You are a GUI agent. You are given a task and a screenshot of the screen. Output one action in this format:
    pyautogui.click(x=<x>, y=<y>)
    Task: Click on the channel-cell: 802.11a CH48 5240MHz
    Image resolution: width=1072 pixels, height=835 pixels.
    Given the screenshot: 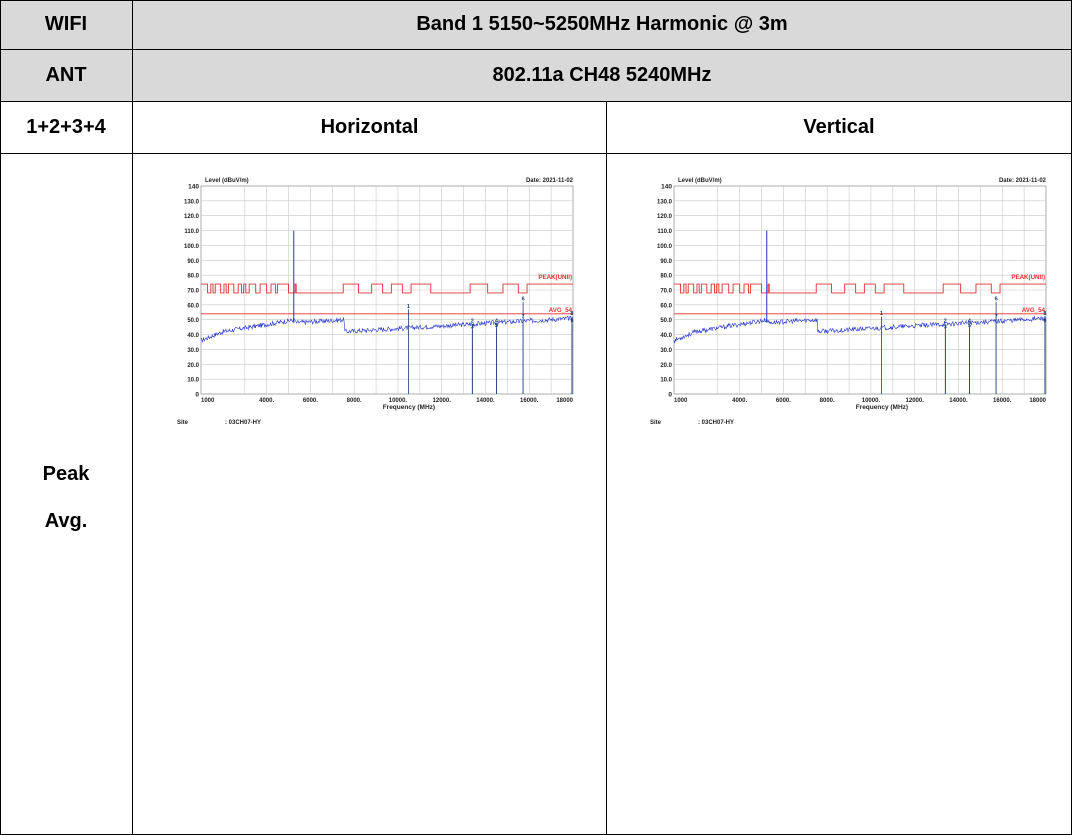 What is the action you would take?
    pyautogui.click(x=602, y=76)
    